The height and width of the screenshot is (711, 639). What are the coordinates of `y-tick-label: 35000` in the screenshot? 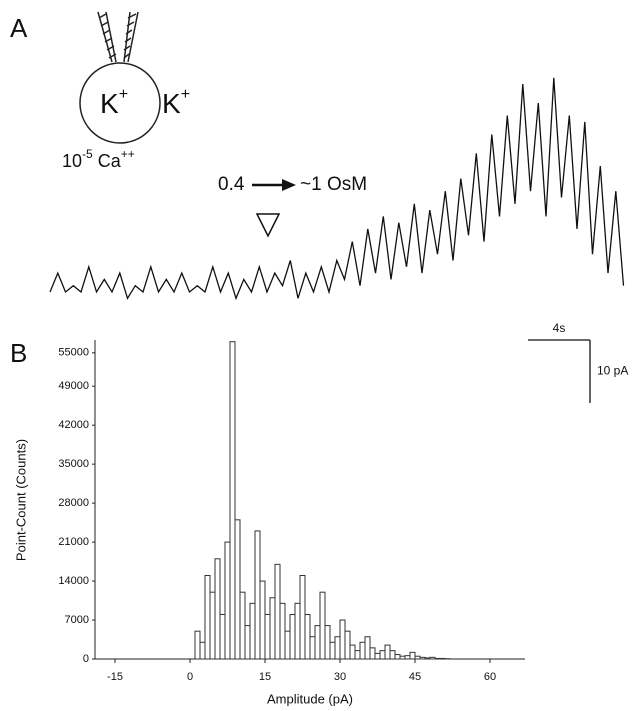 It's located at (73, 464).